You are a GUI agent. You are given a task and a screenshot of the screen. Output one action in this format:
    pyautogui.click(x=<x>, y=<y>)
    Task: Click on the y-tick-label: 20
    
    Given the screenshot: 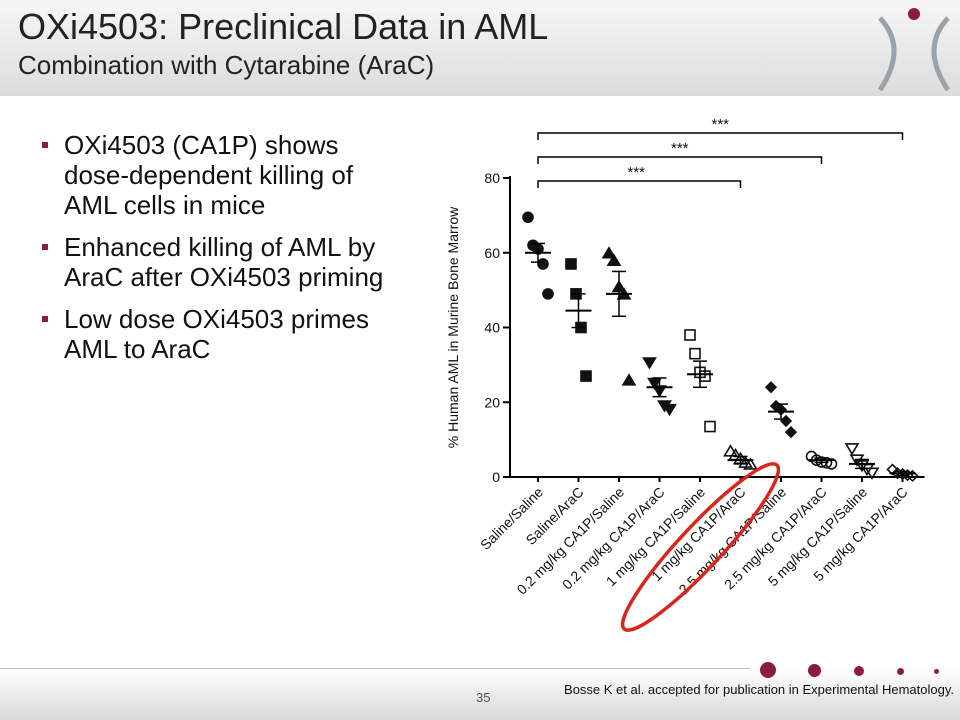 What is the action you would take?
    pyautogui.click(x=492, y=402)
    